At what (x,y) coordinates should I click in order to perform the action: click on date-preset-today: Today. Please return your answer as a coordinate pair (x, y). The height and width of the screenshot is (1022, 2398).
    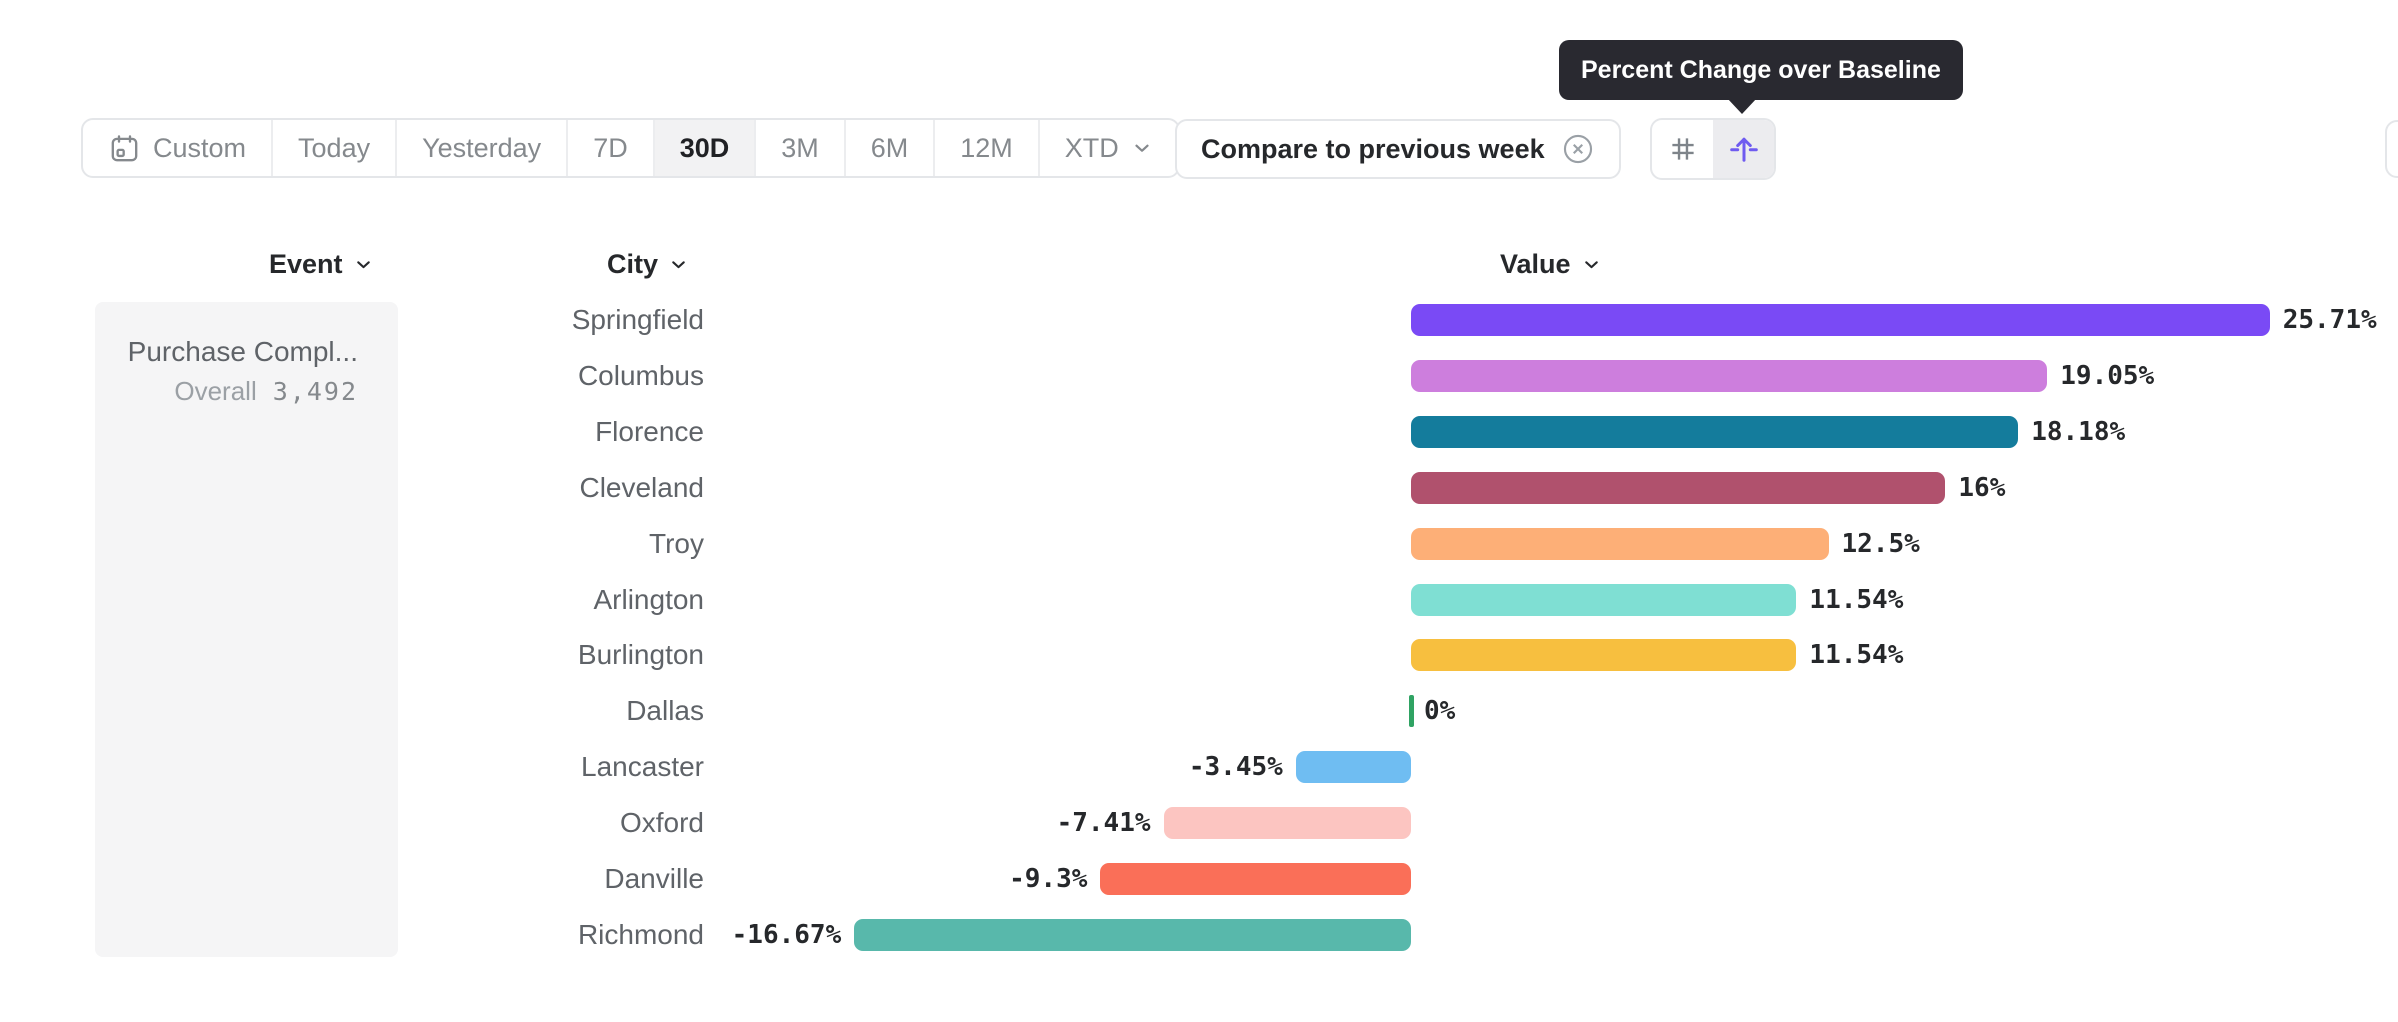
    Looking at the image, I should click on (335, 148).